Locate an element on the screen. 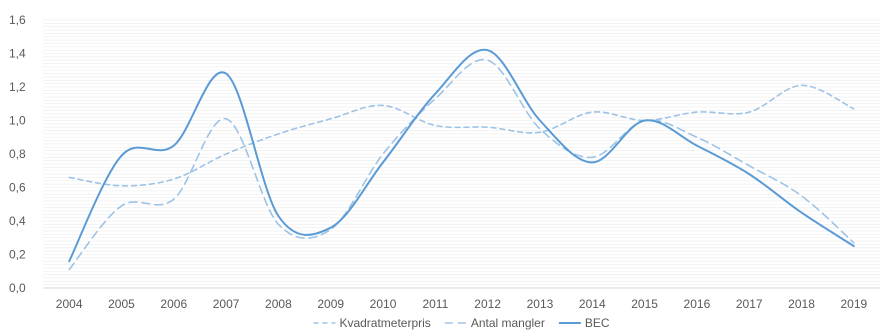 This screenshot has width=894, height=336. x-tick-label: 2007 is located at coordinates (226, 304).